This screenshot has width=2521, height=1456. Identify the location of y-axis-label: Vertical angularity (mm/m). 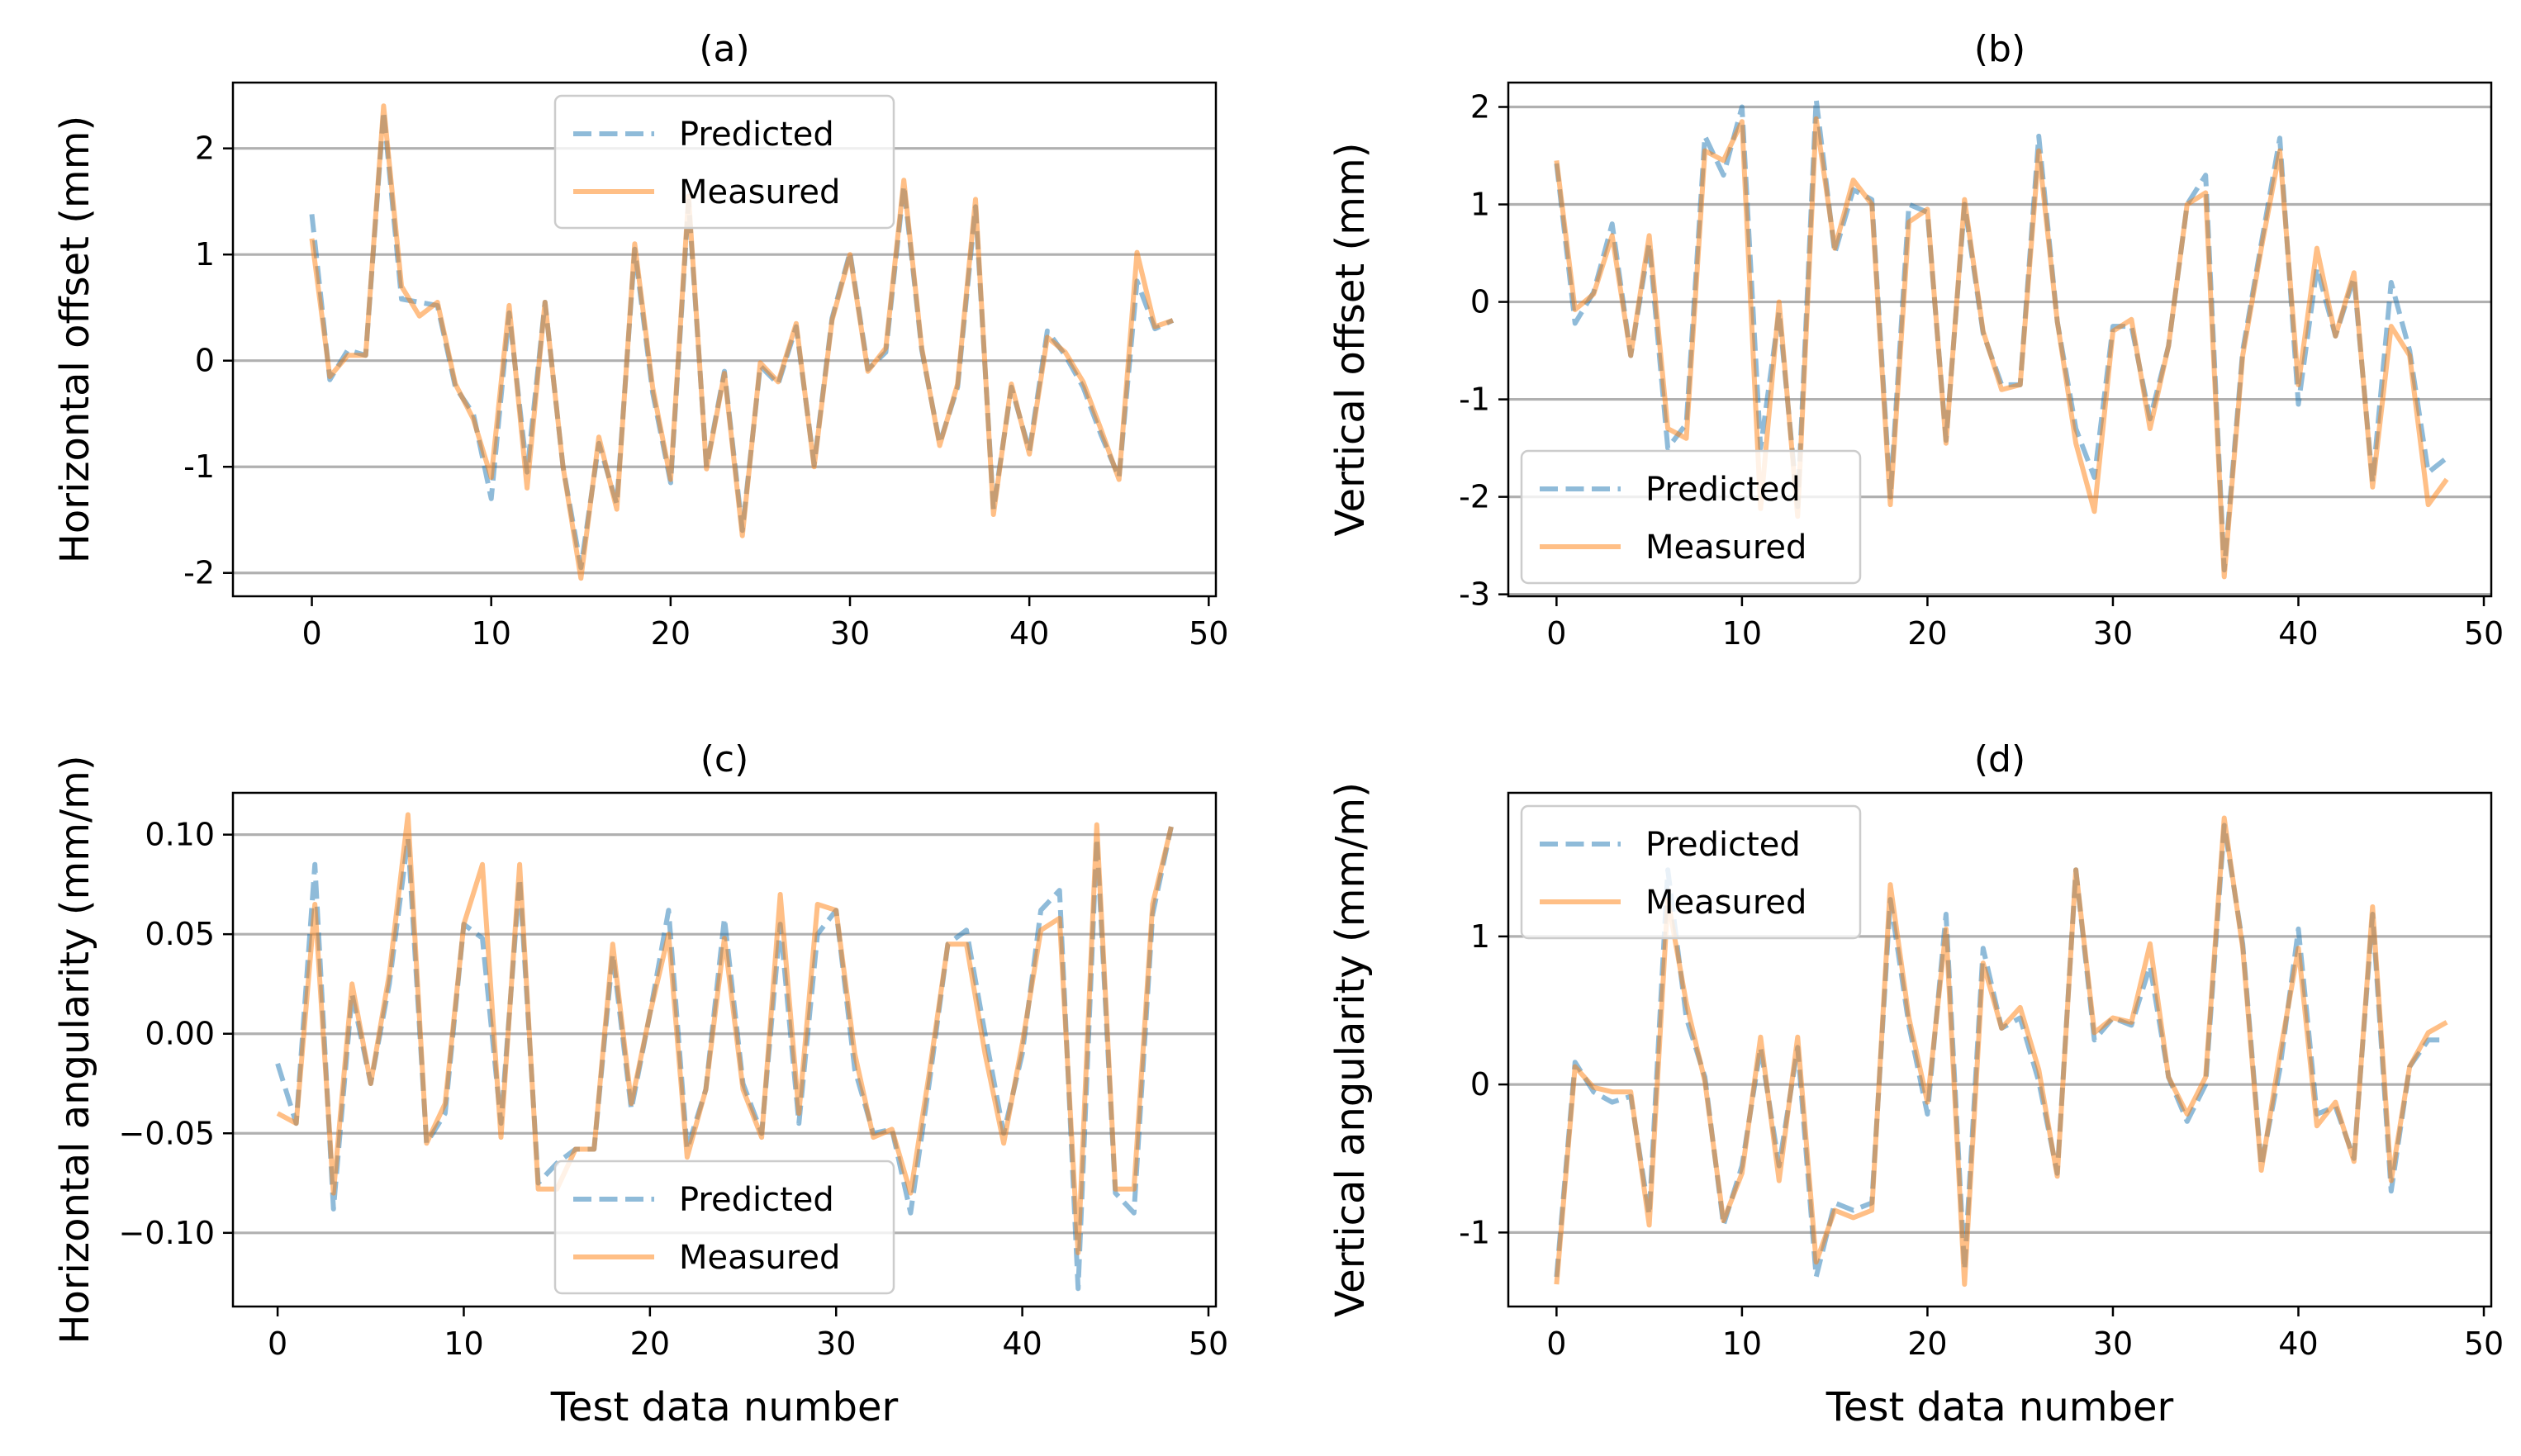
(1351, 1049).